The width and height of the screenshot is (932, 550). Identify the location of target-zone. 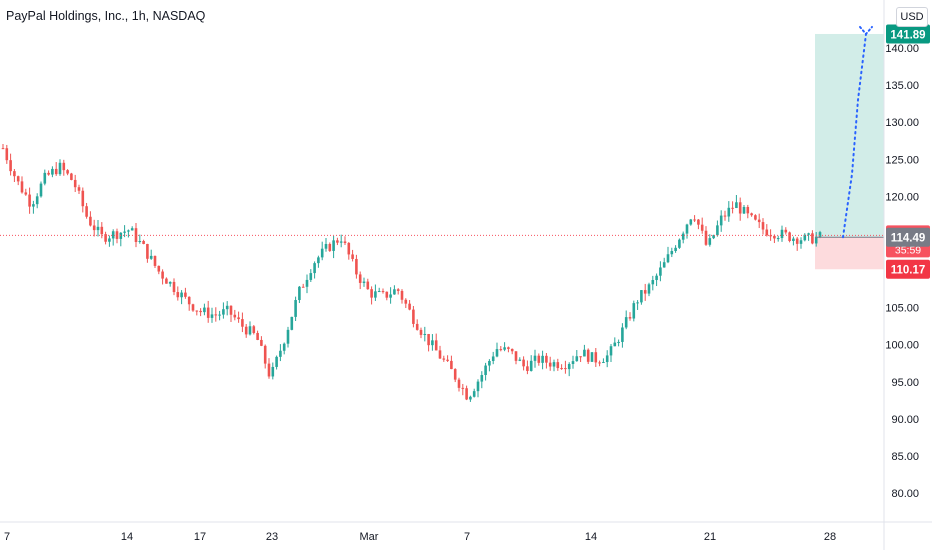
(849, 135).